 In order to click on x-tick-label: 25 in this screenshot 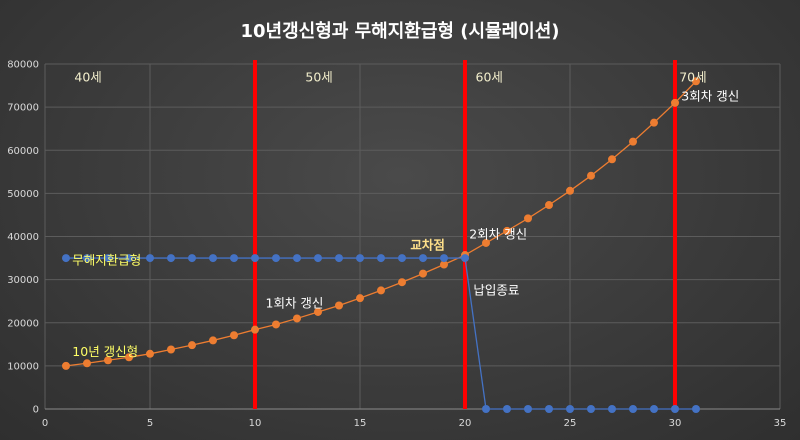, I will do `click(570, 423)`.